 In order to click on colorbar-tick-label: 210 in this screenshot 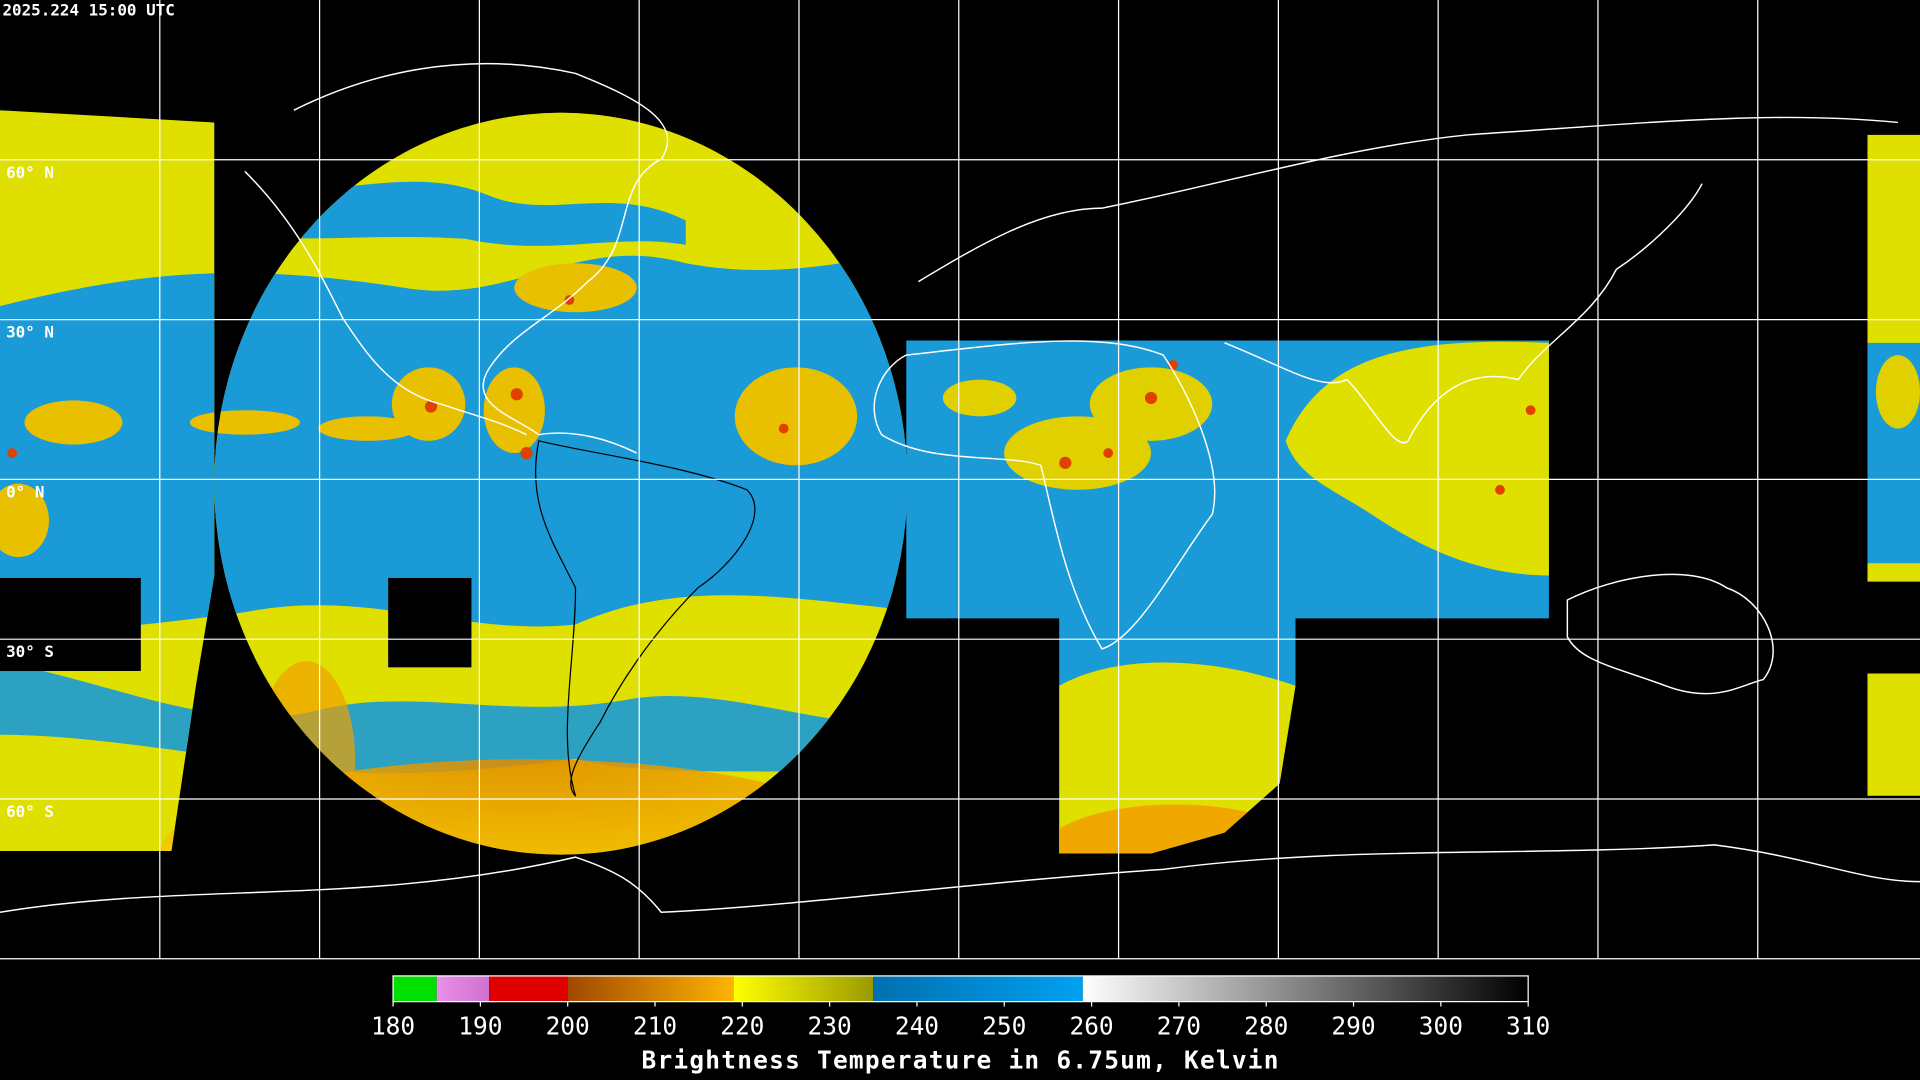, I will do `click(655, 1025)`.